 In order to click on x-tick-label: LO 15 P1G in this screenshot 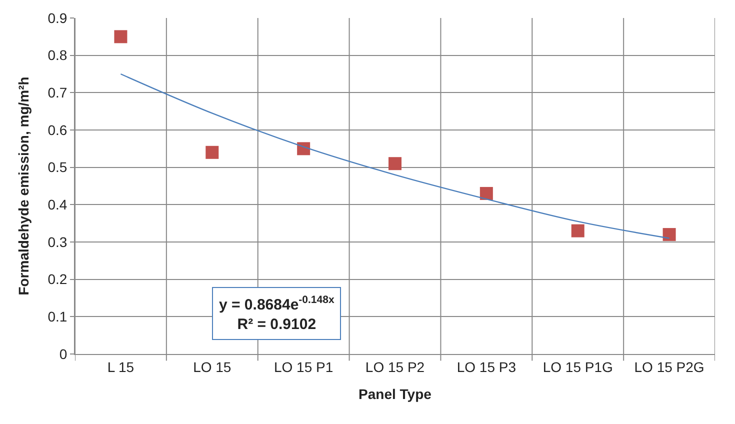, I will do `click(577, 366)`.